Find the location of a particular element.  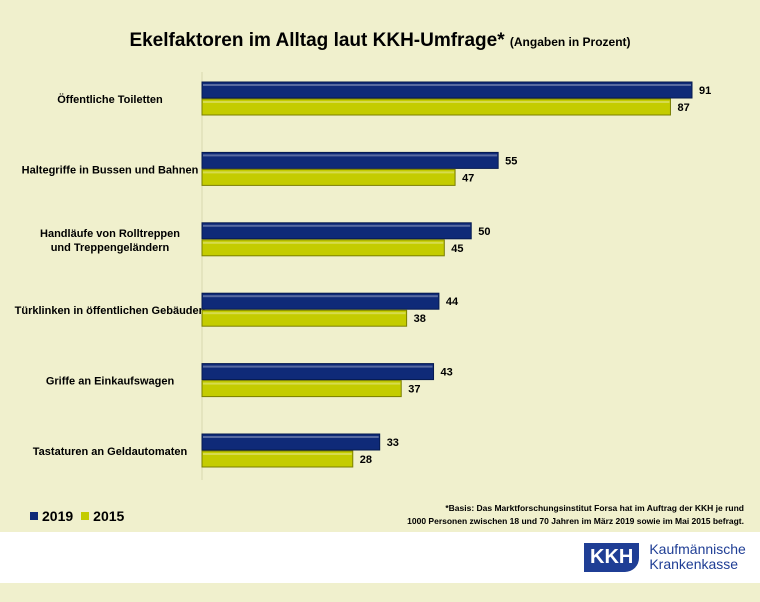

category-label: Griffe an Einkaufswagen is located at coordinates (110, 382).